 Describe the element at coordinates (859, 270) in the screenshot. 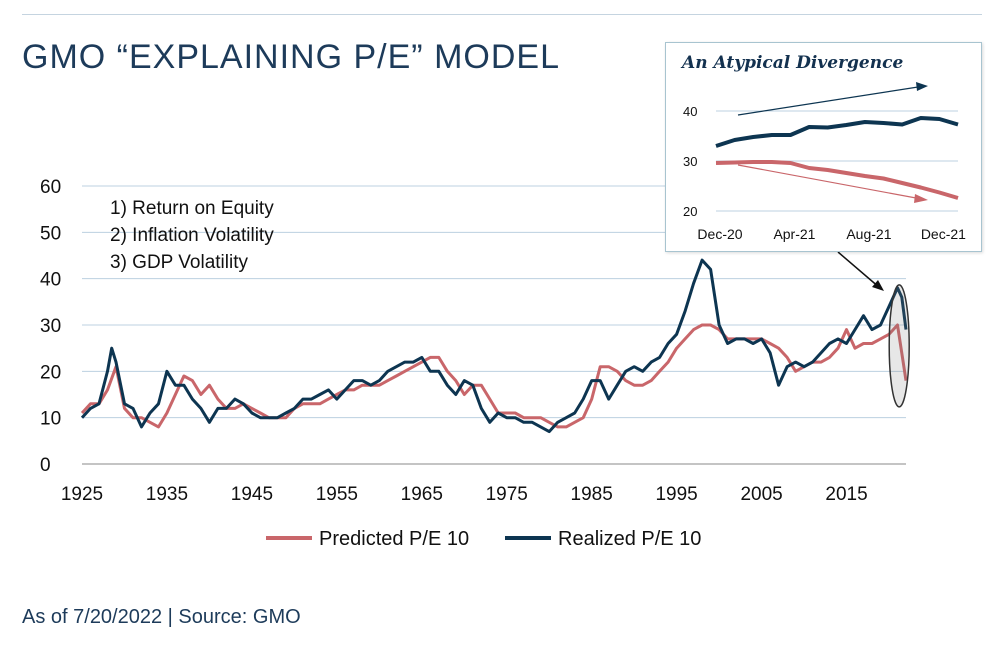

I see `pointer-arrow` at that location.